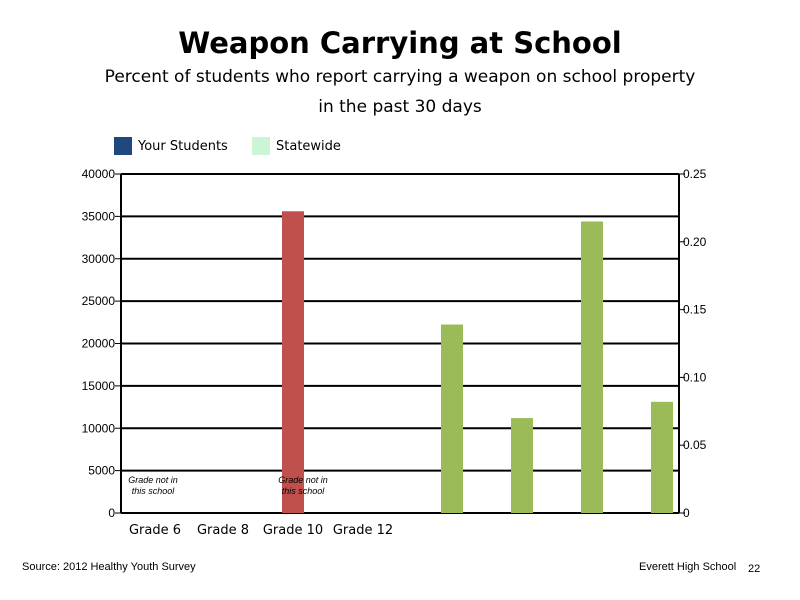  Describe the element at coordinates (99, 216) in the screenshot. I see `left-axis-tick-label: 35000` at that location.